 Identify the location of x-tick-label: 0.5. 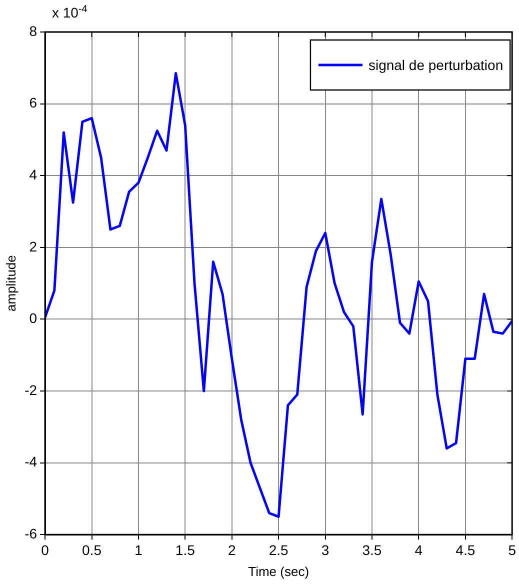
(92, 550).